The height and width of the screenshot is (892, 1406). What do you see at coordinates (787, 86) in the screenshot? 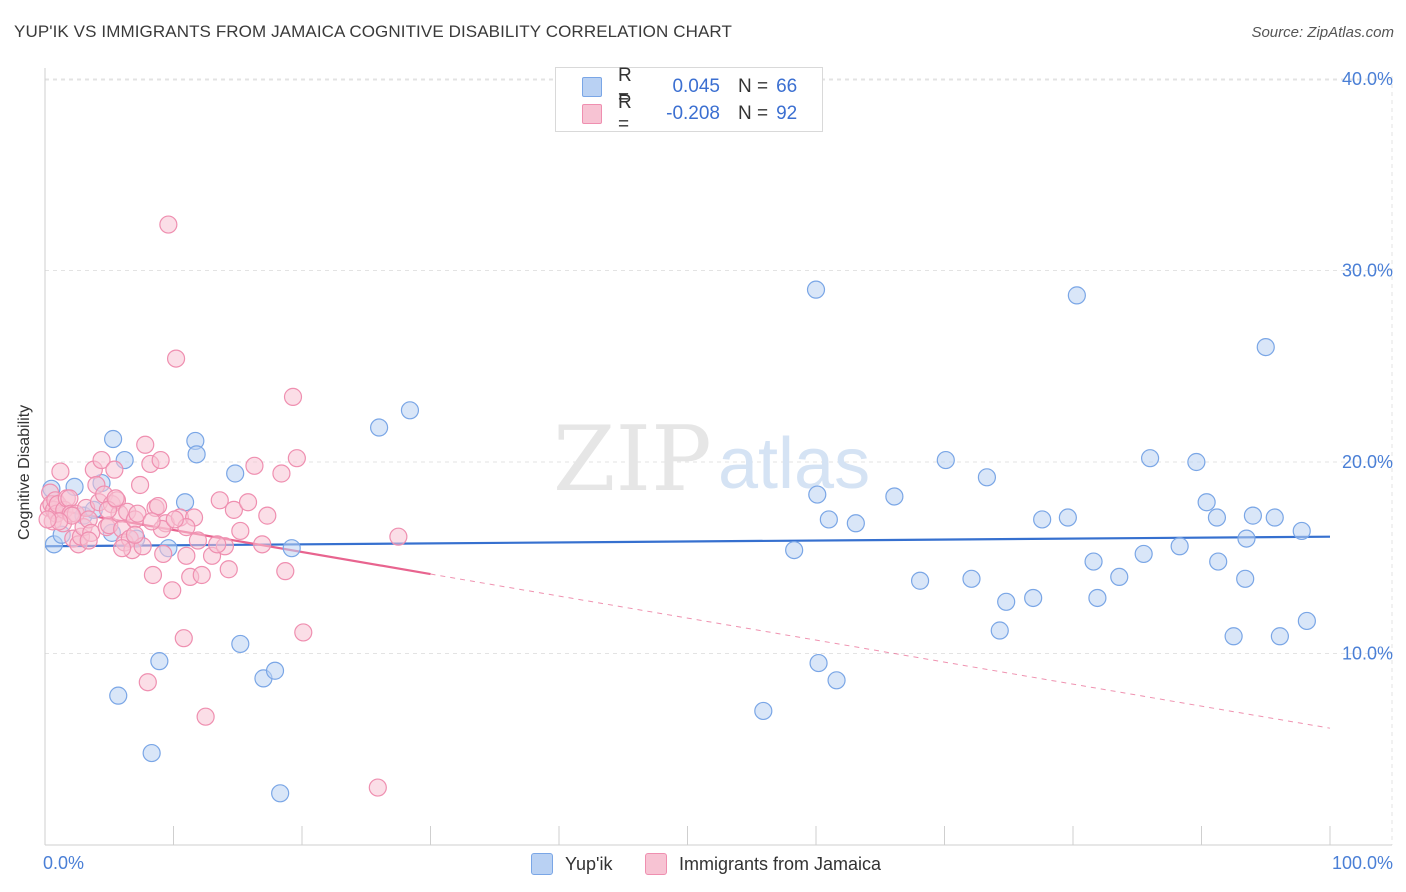
I see `legend-n-value: 66` at bounding box center [787, 86].